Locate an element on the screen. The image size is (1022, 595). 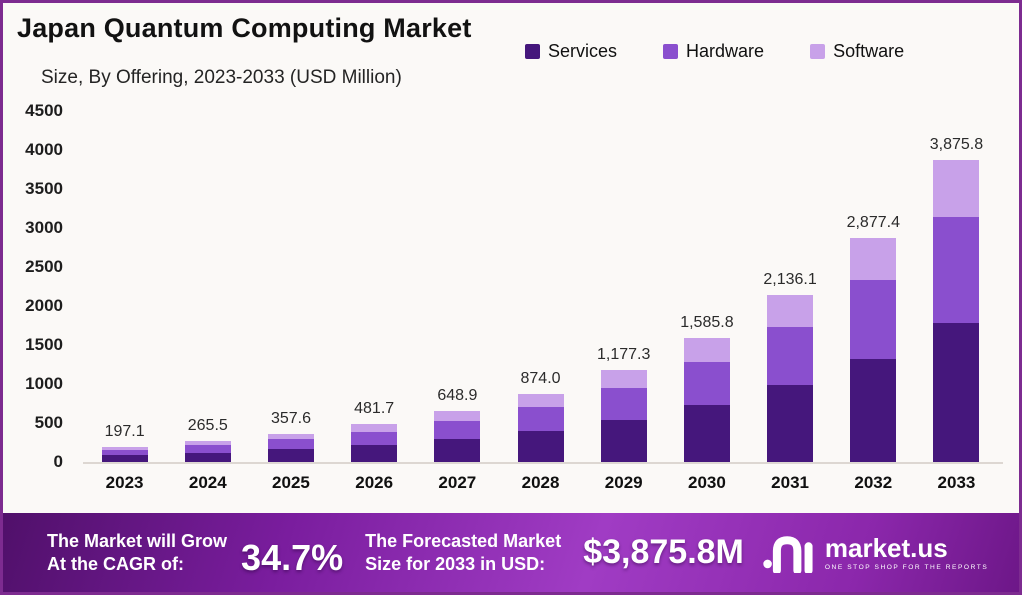
bar-column: 3,875.8 is located at coordinates (956, 286).